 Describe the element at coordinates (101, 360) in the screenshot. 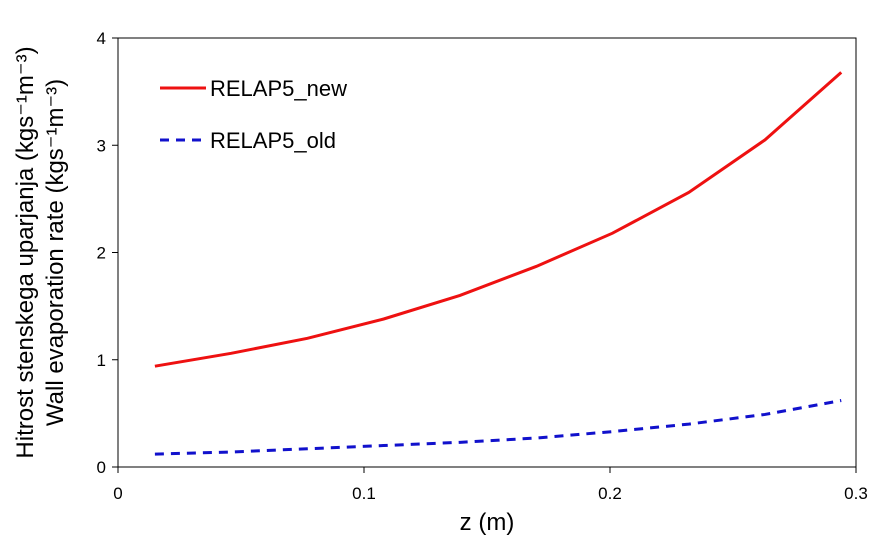

I see `y-tick-label: 1` at that location.